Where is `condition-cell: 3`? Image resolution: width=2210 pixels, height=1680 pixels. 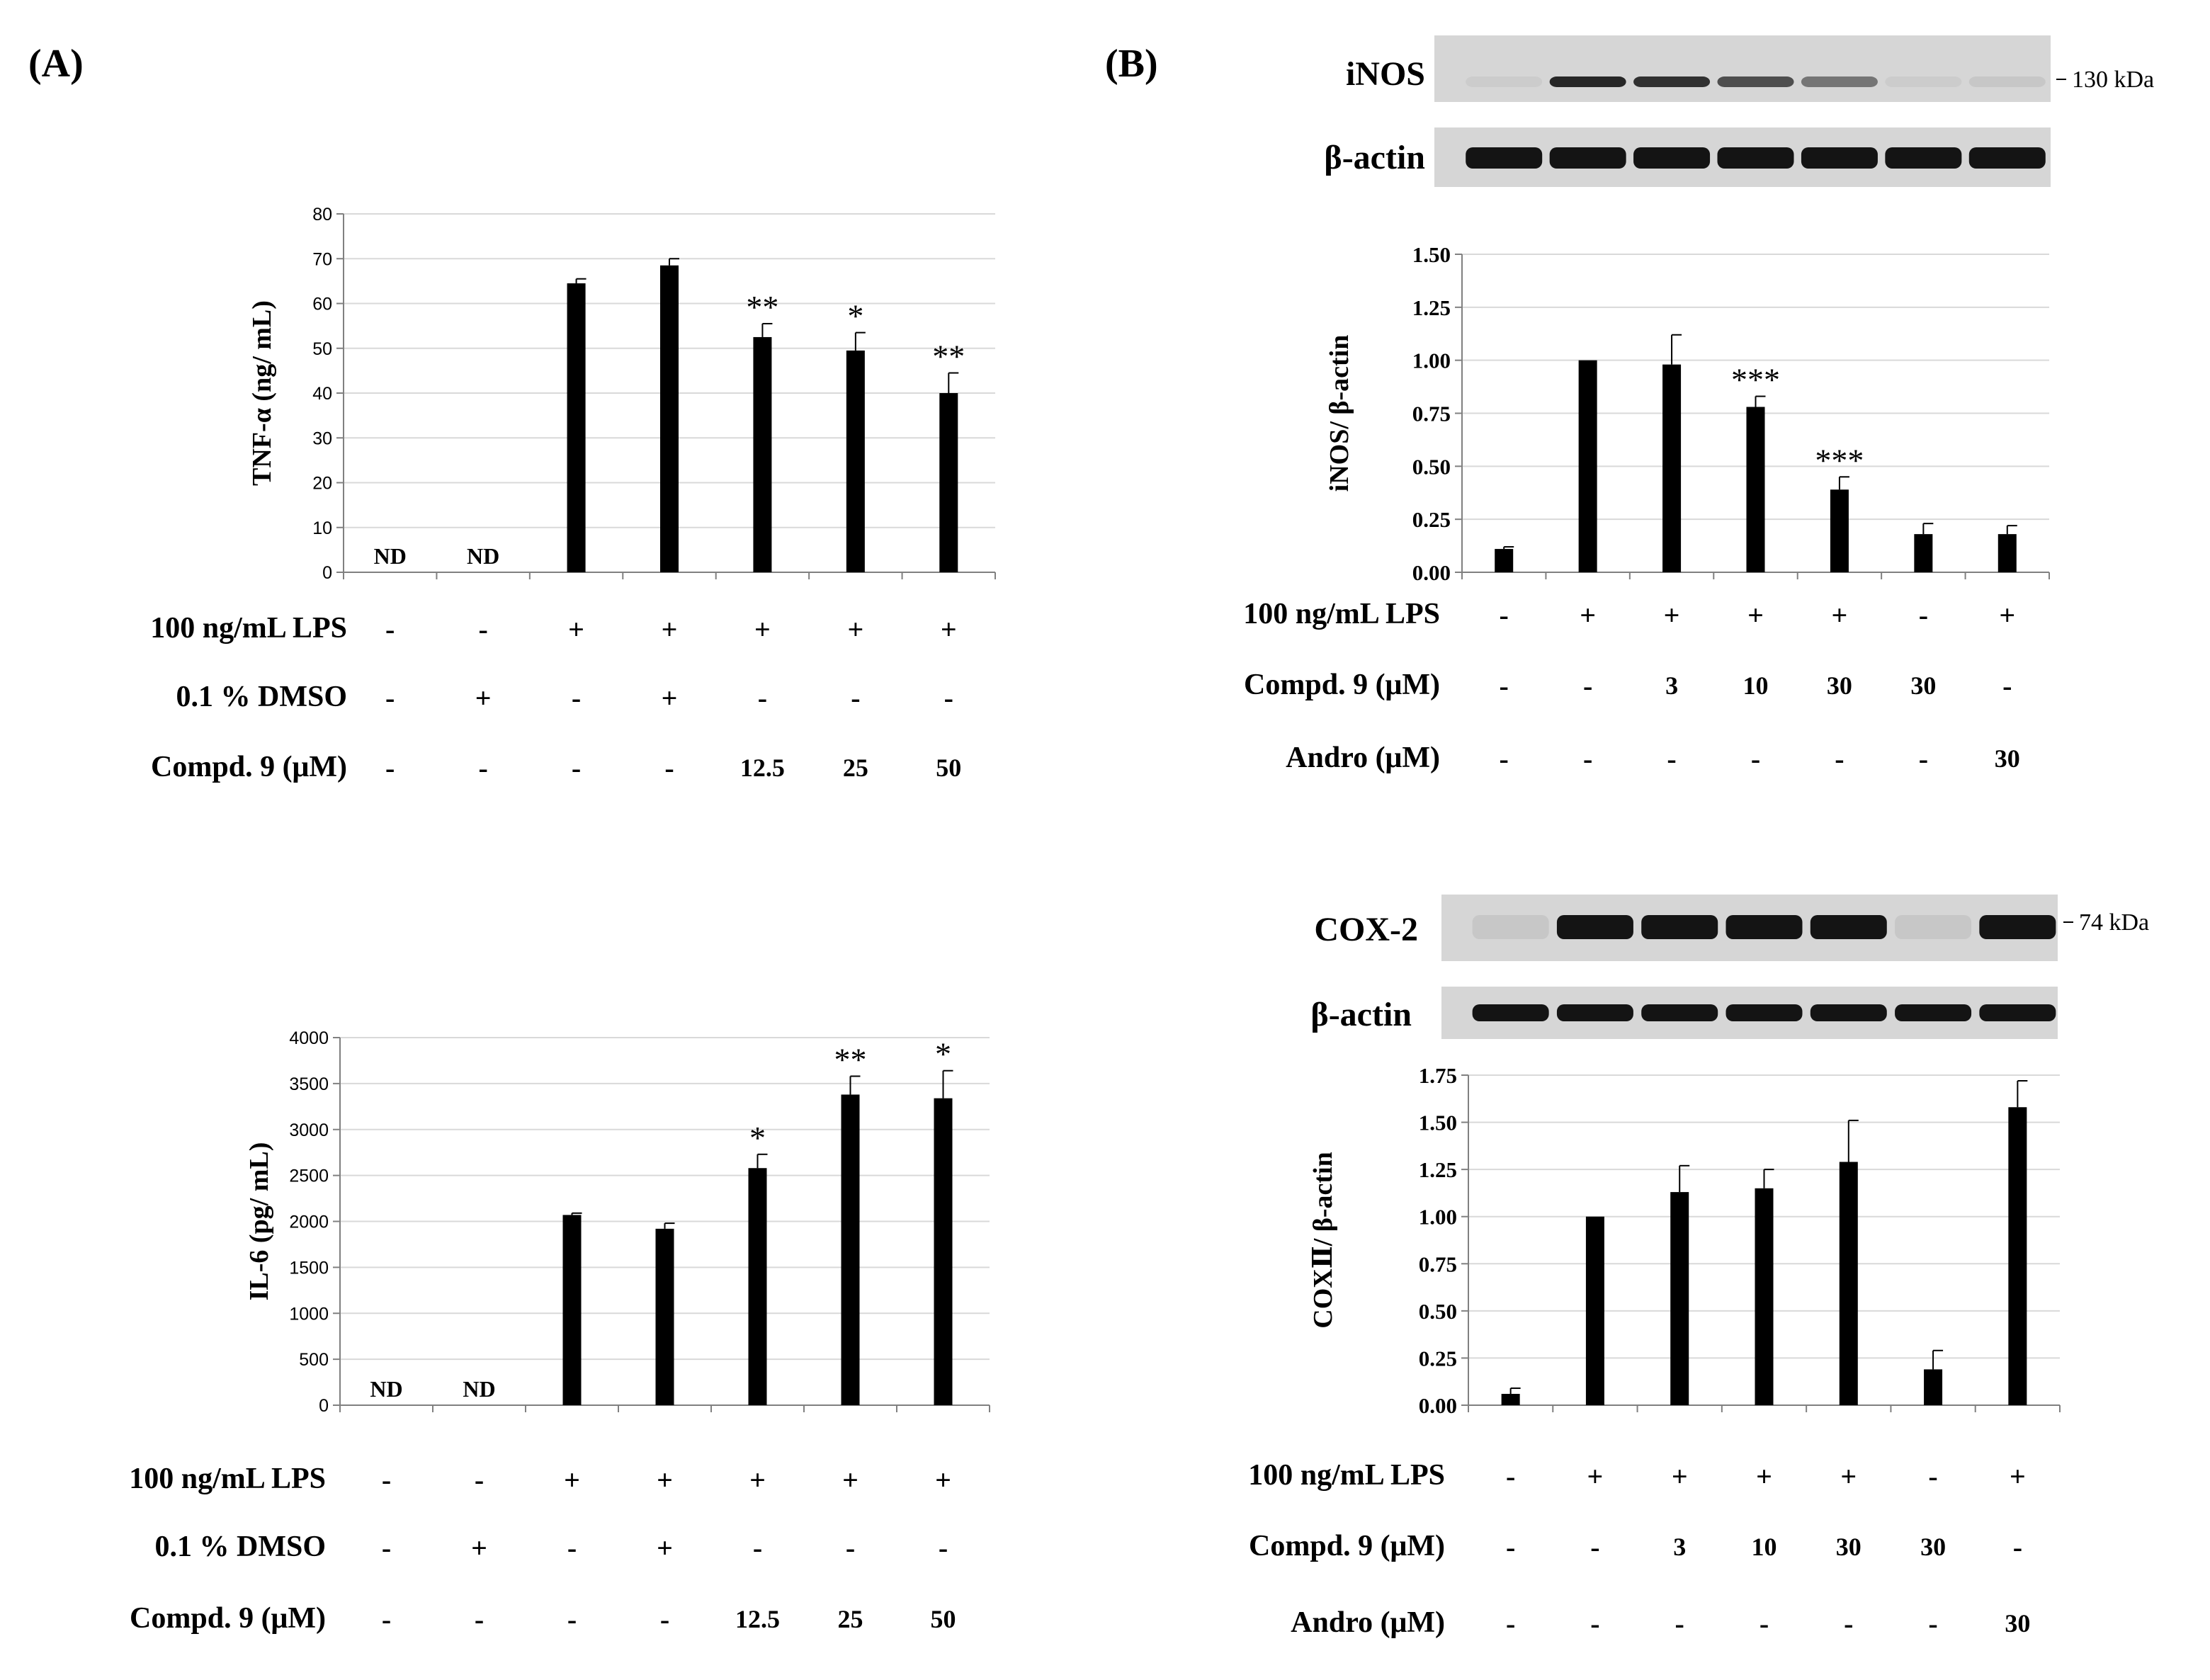 condition-cell: 3 is located at coordinates (1672, 686).